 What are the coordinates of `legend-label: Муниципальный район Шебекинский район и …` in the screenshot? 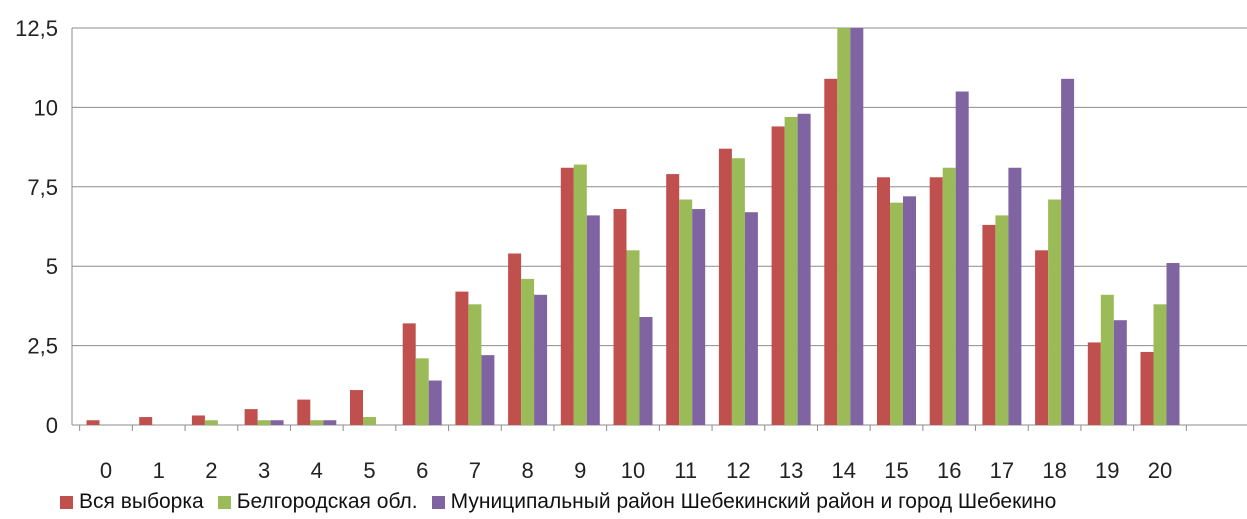 It's located at (753, 501).